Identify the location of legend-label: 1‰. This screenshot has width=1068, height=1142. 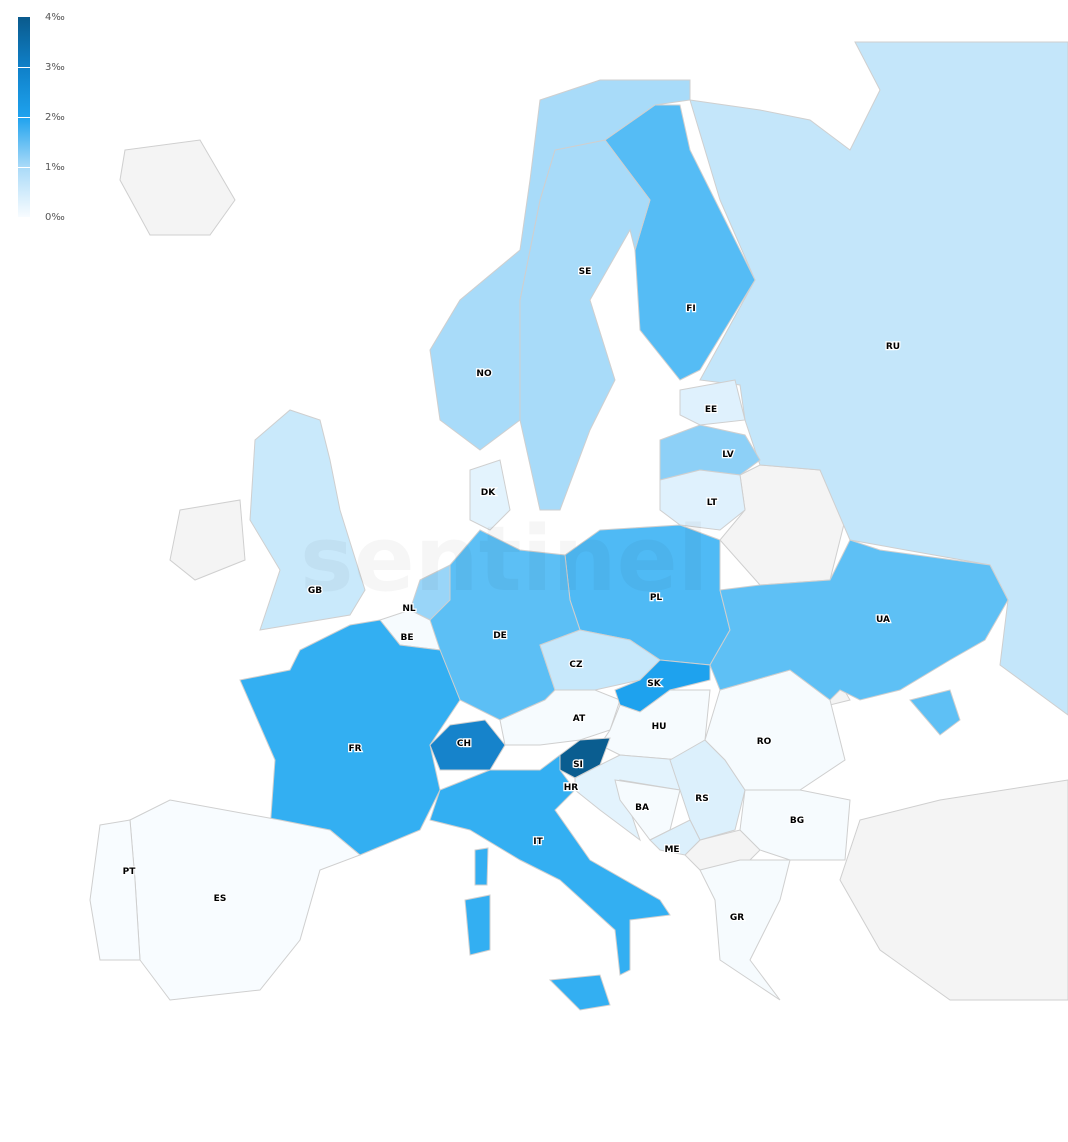
(55, 167).